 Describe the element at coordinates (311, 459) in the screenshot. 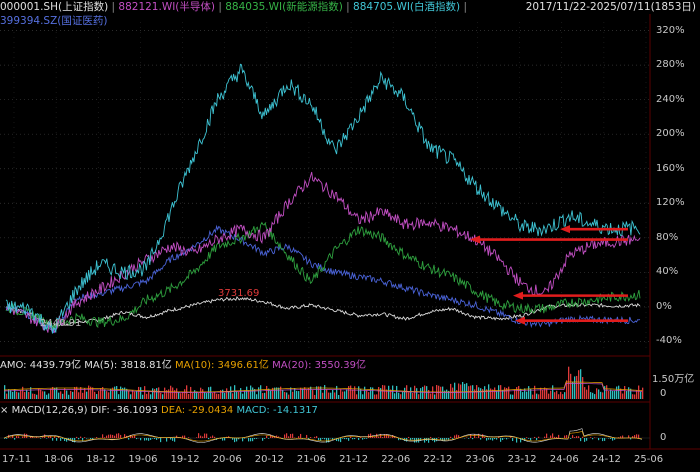

I see `x-tick-label: 21-06` at that location.